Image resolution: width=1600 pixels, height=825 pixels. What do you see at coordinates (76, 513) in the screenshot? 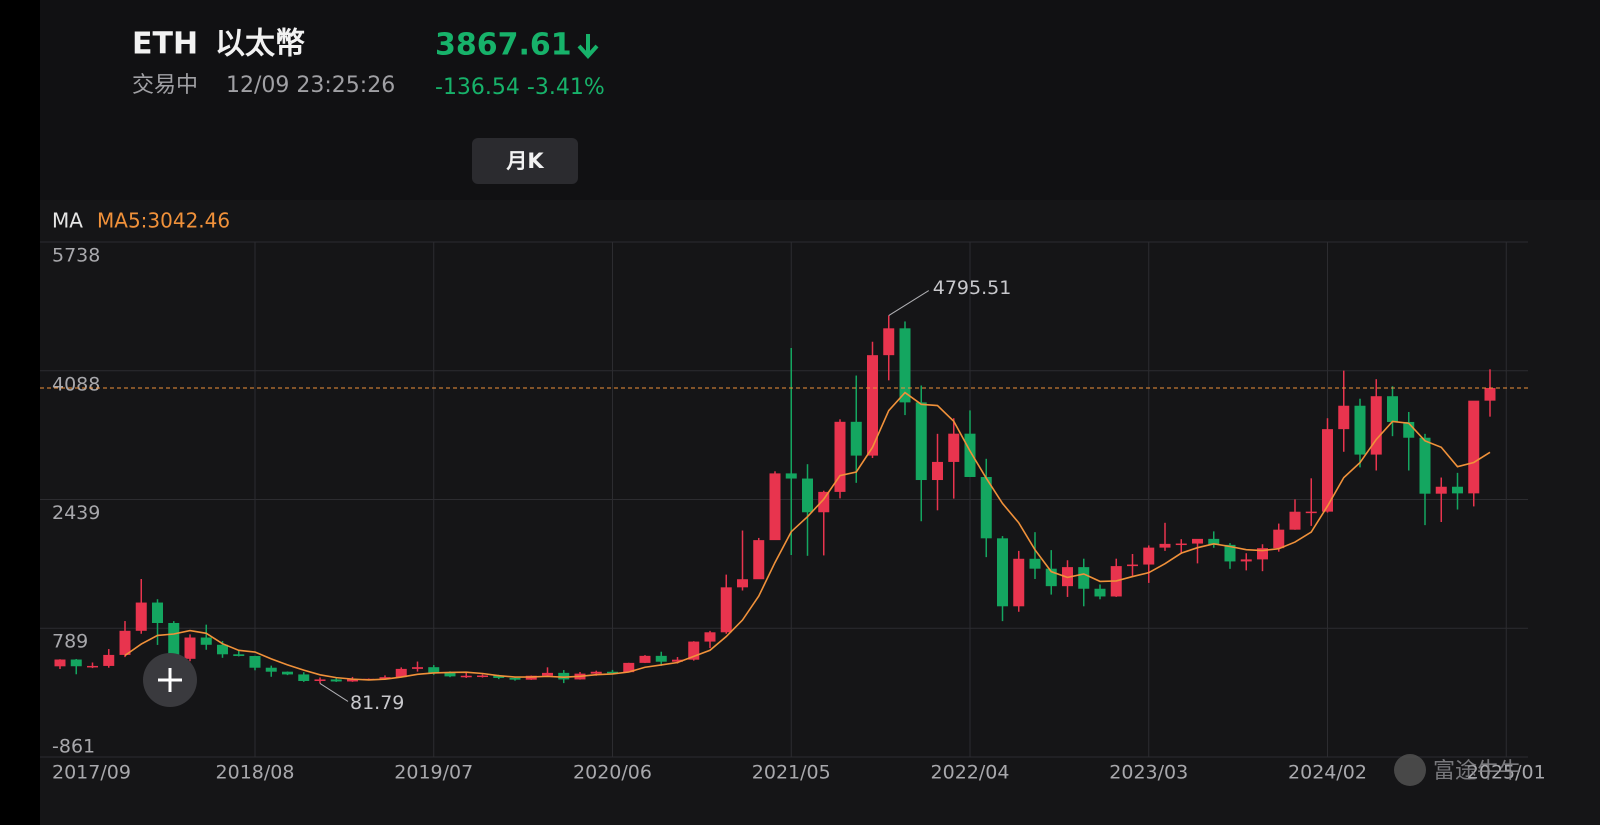
I see `y-tick-label: 2439` at bounding box center [76, 513].